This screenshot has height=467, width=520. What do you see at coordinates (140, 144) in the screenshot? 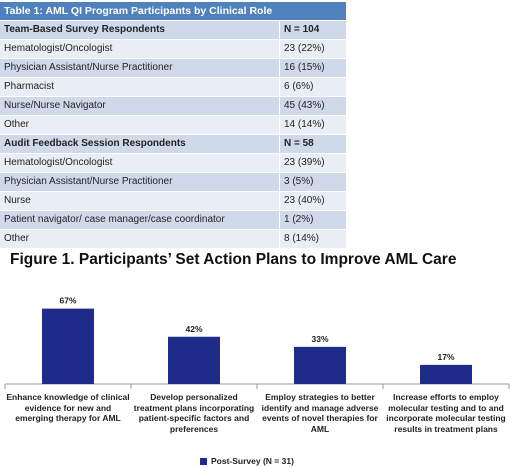
I see `section-header: Audit Feedback Session Respondents` at bounding box center [140, 144].